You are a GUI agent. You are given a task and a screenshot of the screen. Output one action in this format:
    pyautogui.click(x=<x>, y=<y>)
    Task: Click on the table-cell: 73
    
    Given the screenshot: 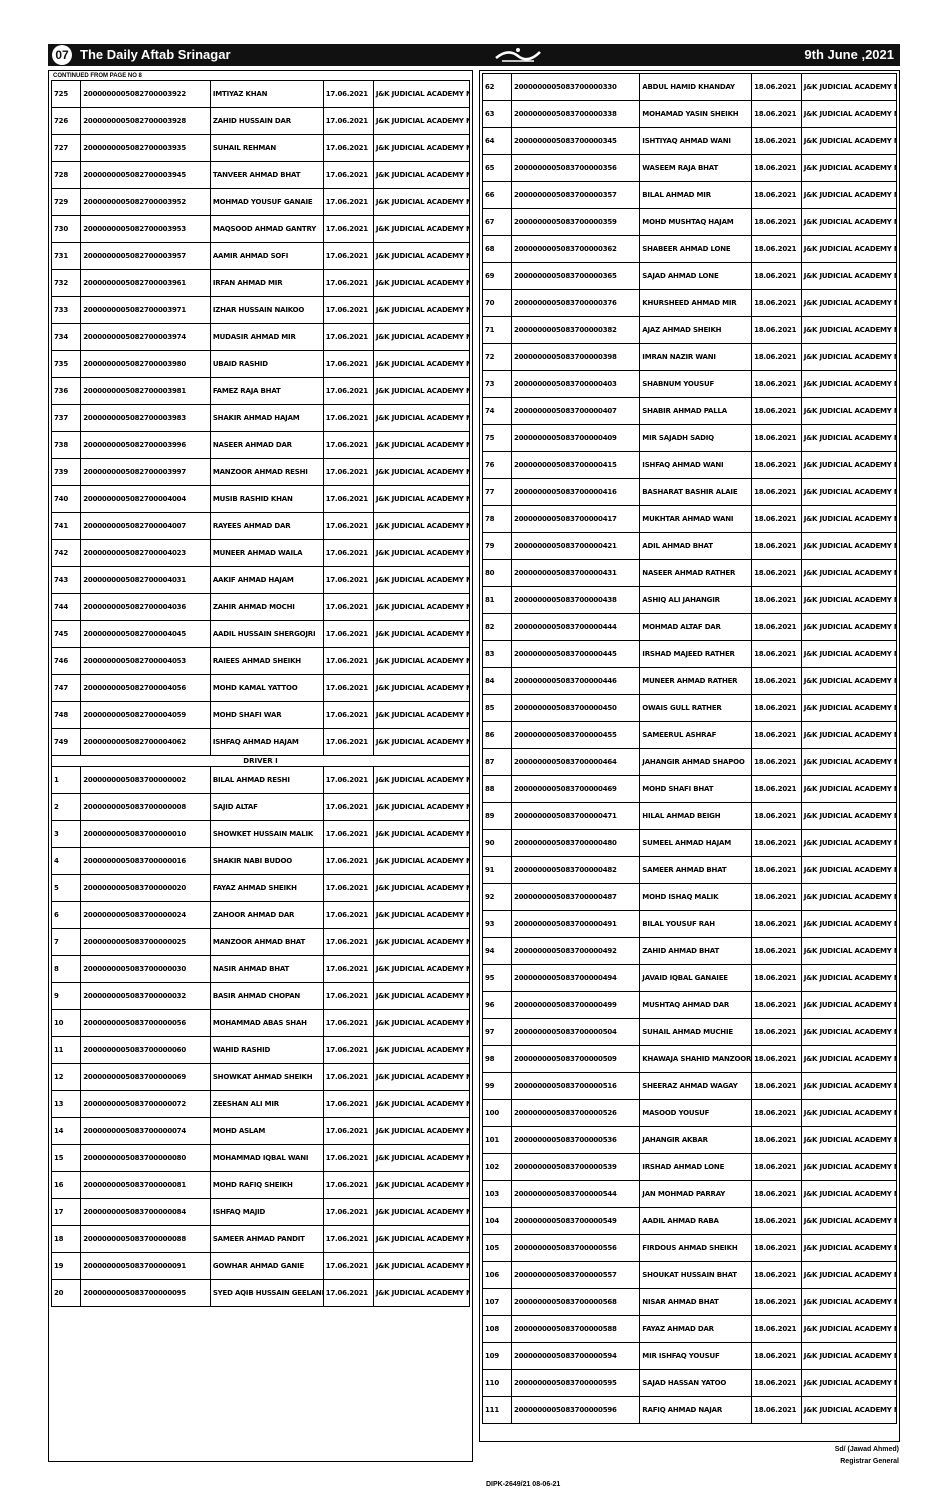 What is the action you would take?
    pyautogui.click(x=497, y=384)
    